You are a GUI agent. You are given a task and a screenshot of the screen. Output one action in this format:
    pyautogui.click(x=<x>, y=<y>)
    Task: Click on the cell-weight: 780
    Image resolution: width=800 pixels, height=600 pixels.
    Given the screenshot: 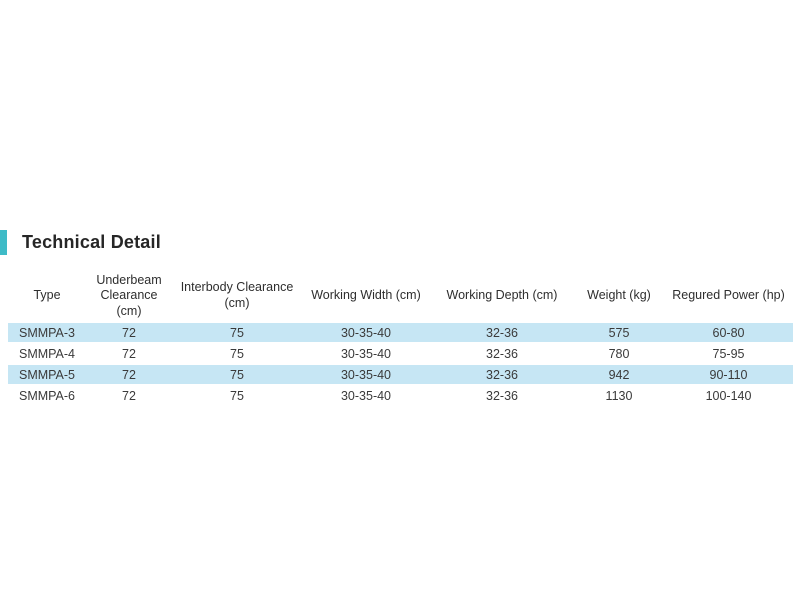 What is the action you would take?
    pyautogui.click(x=619, y=353)
    